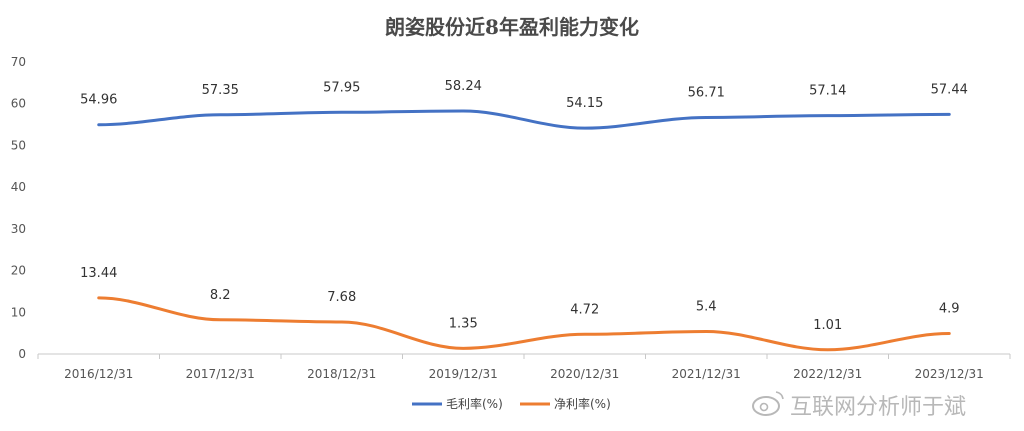 The image size is (1024, 431). I want to click on x-tick-label: 2017/12/31, so click(220, 374).